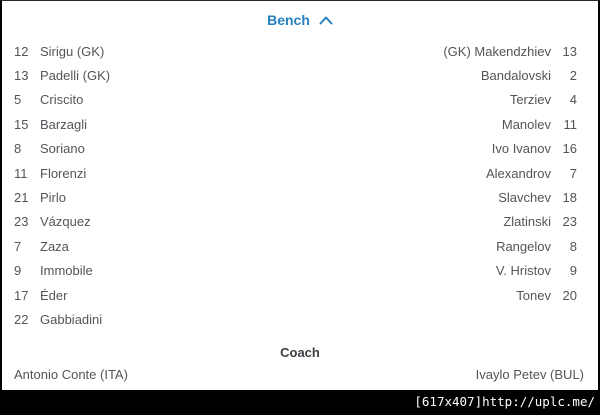  I want to click on bench-player-row: 21 Pirlo, so click(151, 197).